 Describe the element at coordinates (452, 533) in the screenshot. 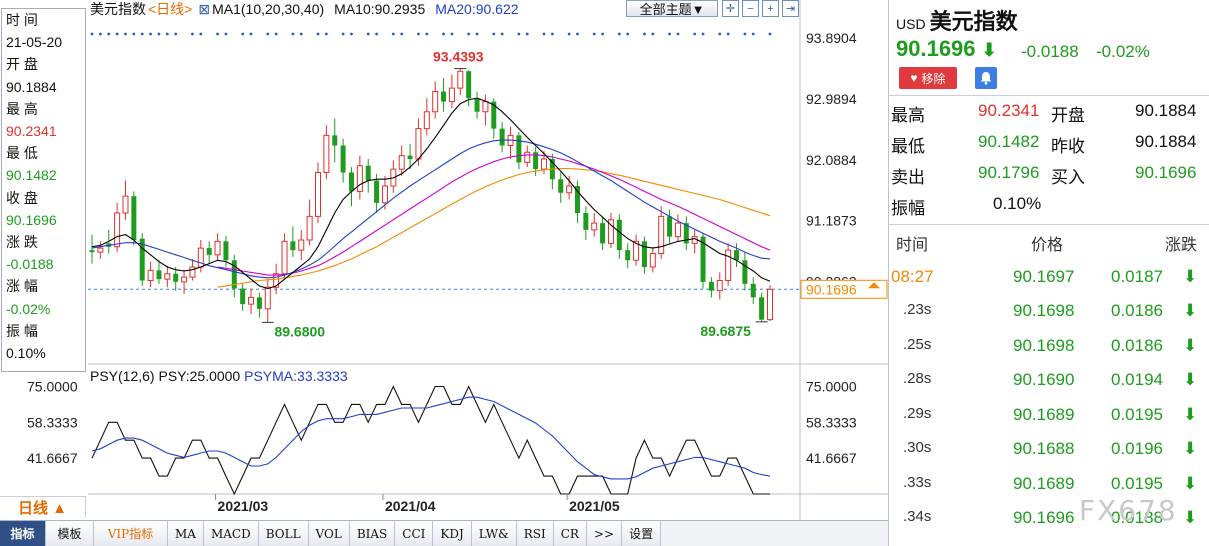

I see `tab-kdj: KDJ` at that location.